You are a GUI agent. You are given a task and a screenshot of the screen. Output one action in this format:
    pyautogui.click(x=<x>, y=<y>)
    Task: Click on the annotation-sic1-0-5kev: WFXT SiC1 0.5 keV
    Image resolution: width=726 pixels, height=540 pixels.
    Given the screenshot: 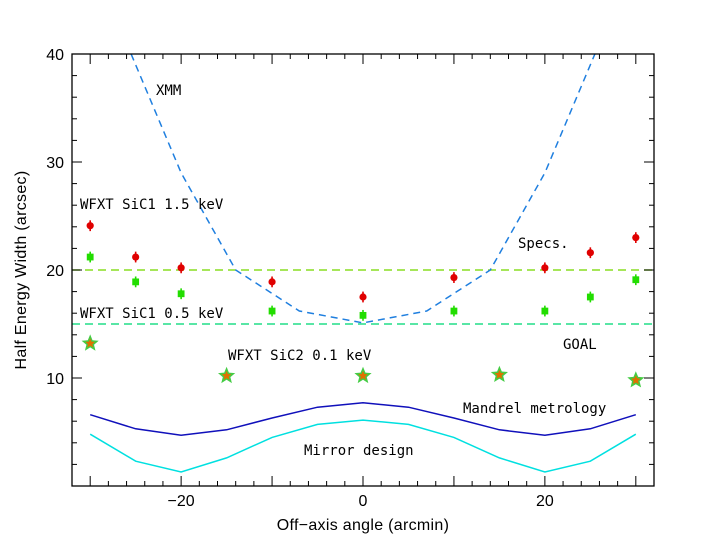 What is the action you would take?
    pyautogui.click(x=152, y=314)
    